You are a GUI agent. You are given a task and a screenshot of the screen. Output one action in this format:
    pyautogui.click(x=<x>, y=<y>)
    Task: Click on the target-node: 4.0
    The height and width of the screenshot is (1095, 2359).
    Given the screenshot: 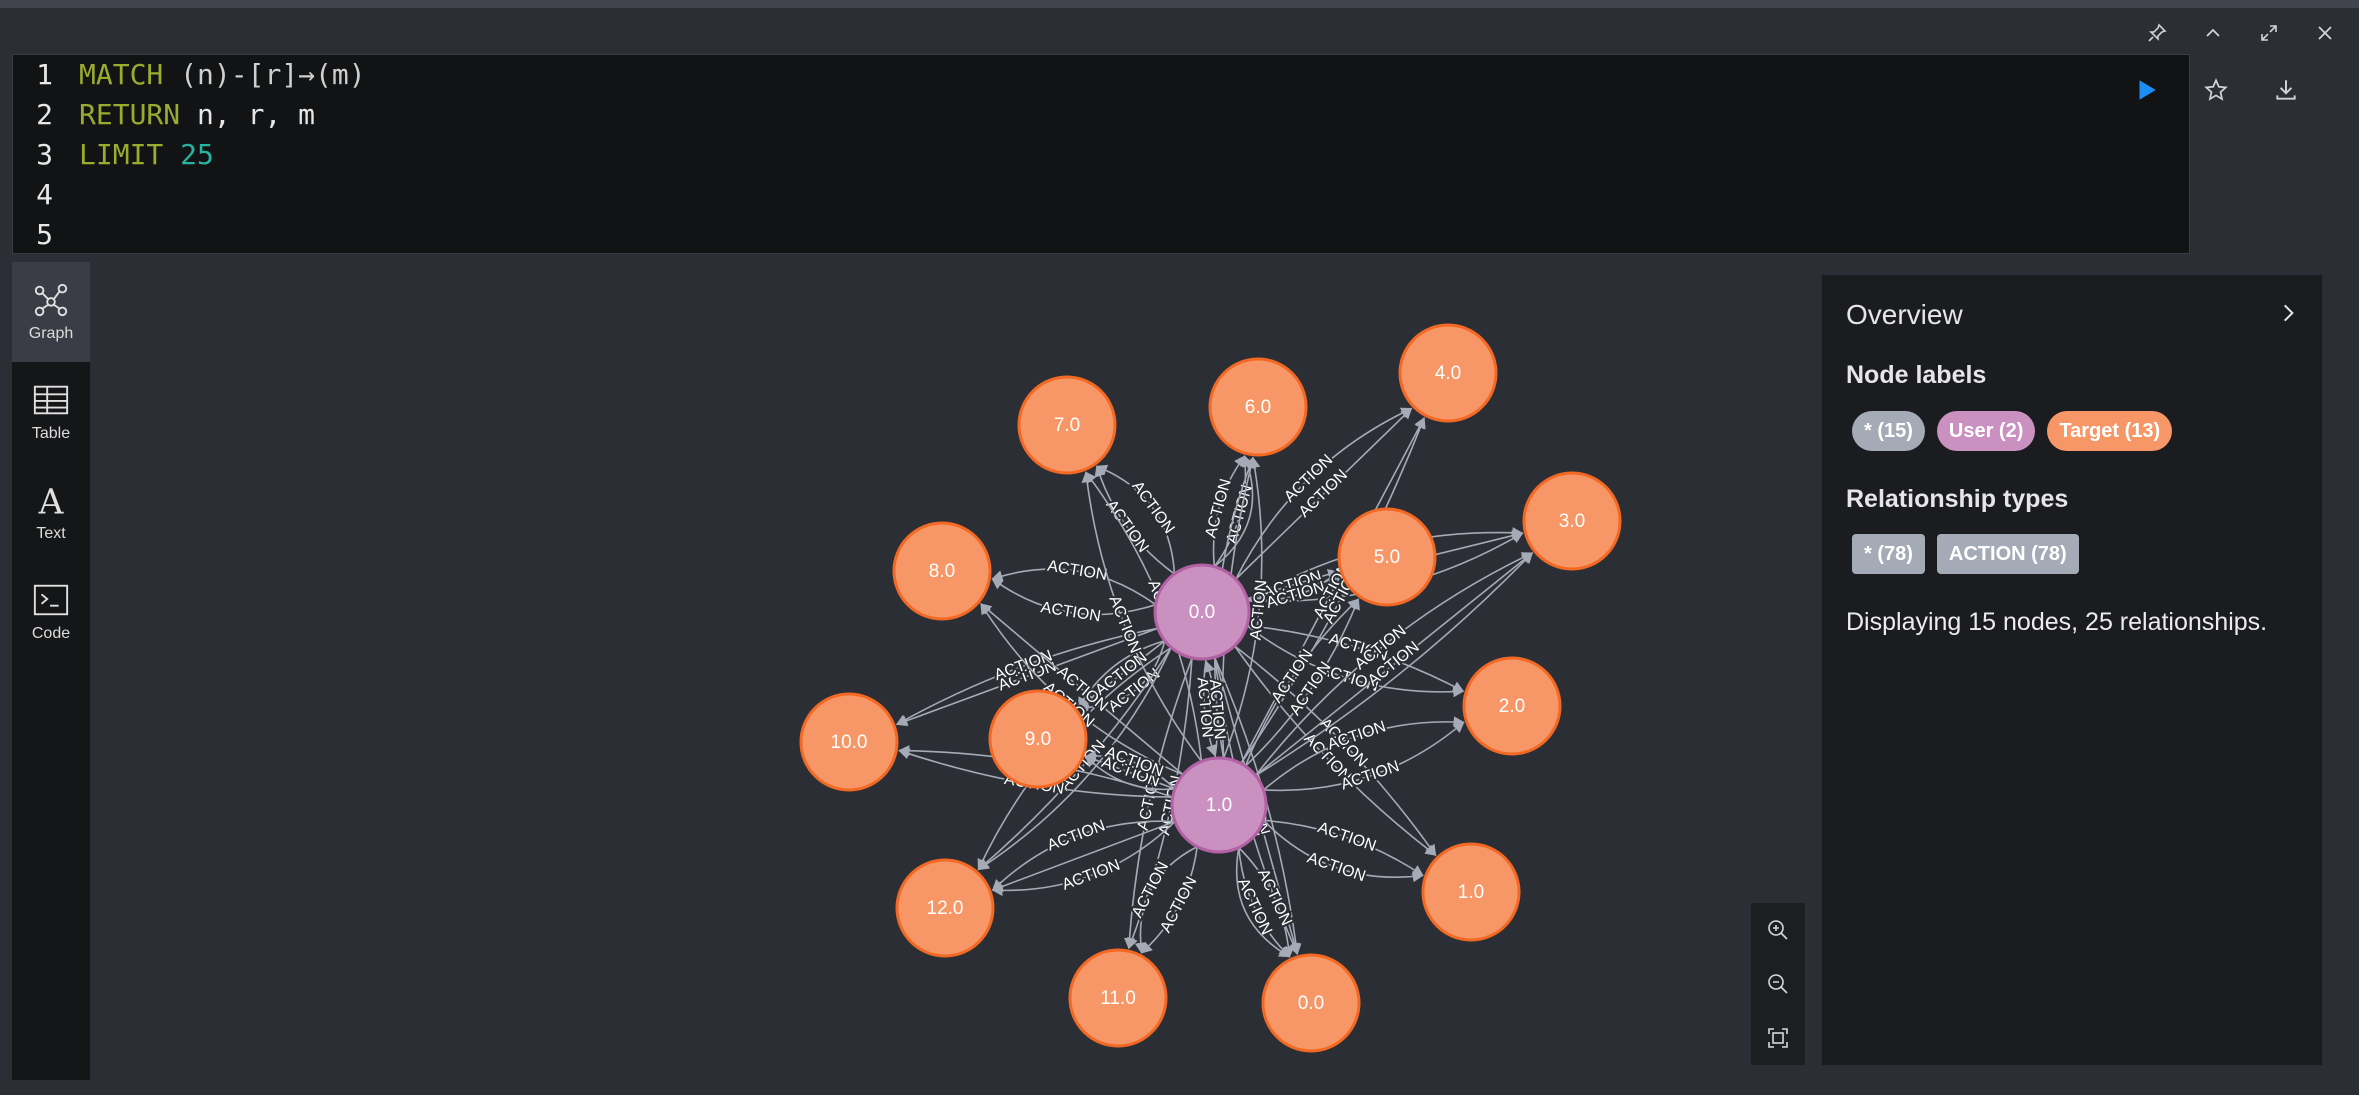 What is the action you would take?
    pyautogui.click(x=1448, y=373)
    